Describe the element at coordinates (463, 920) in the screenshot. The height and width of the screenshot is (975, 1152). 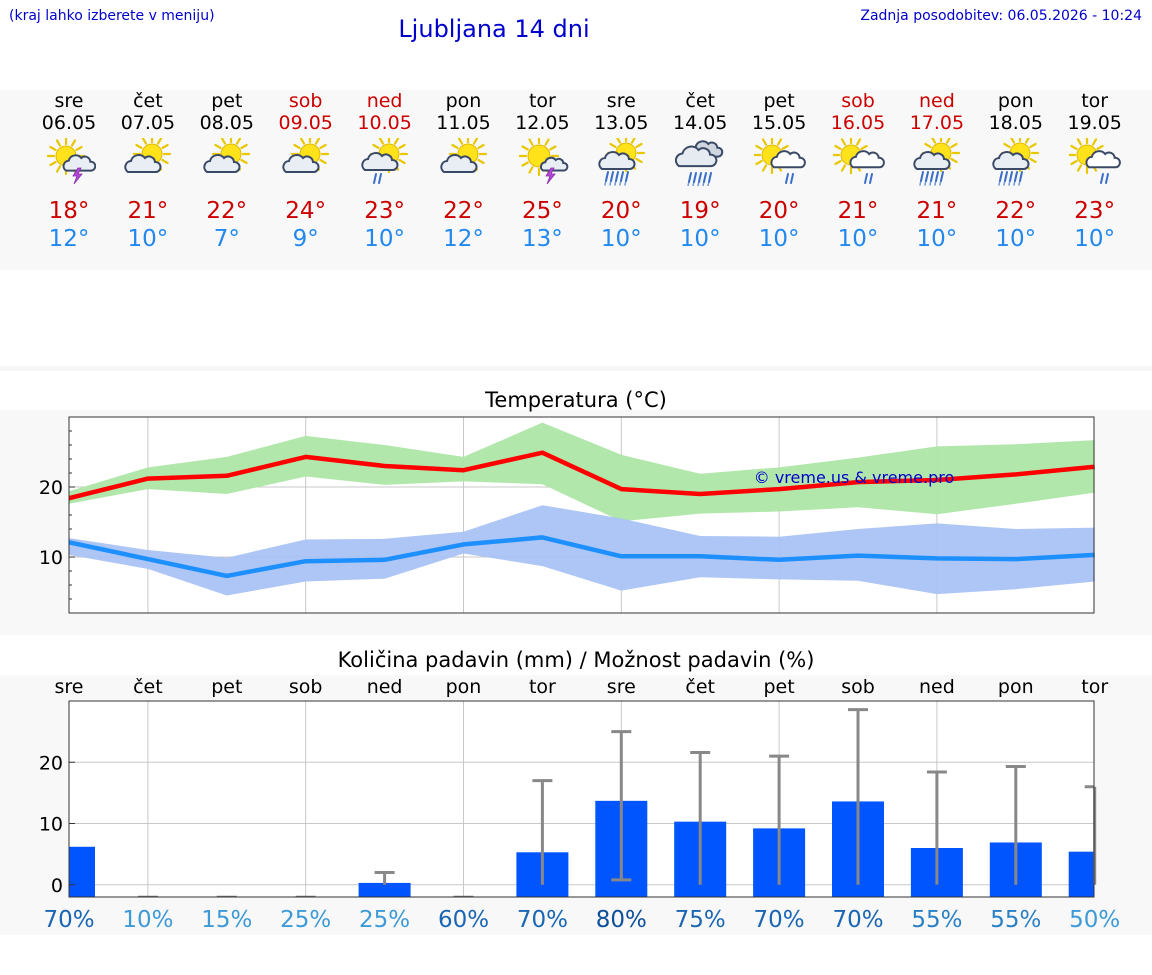
I see `precipitation-probability: 60%` at that location.